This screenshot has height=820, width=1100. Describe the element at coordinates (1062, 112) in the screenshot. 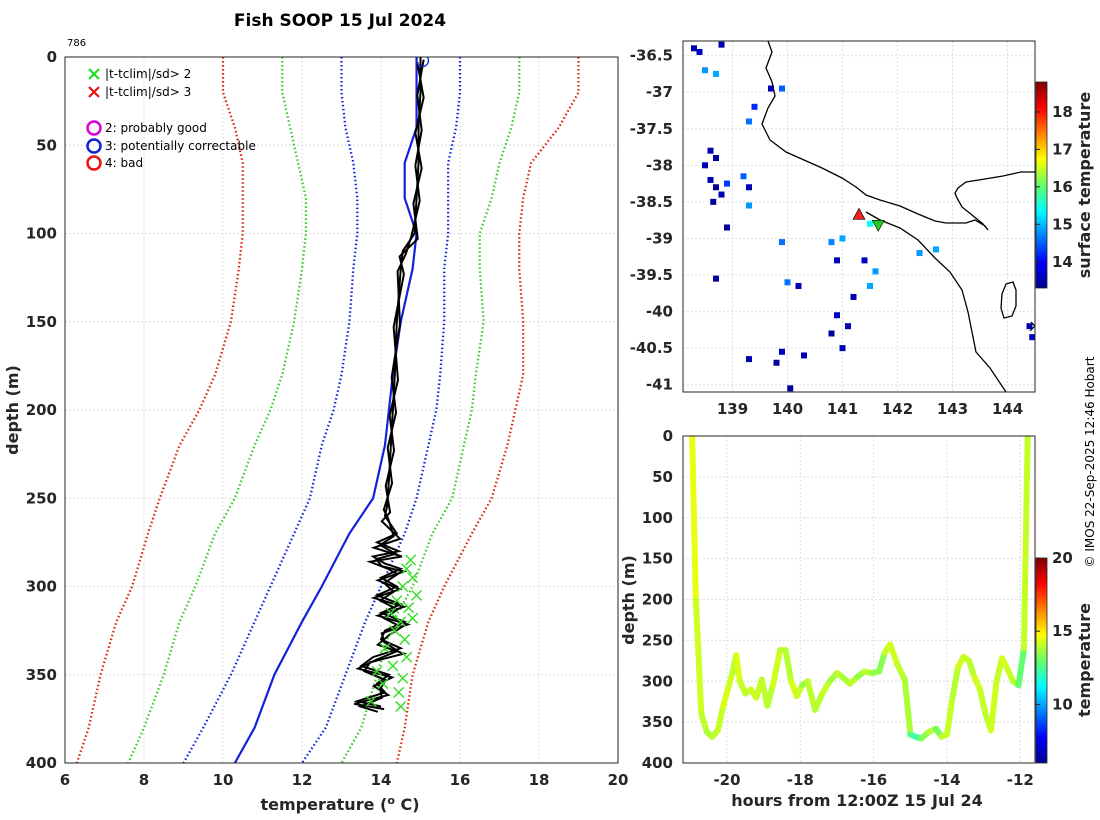

I see `map-colorbar-tick: 18` at that location.